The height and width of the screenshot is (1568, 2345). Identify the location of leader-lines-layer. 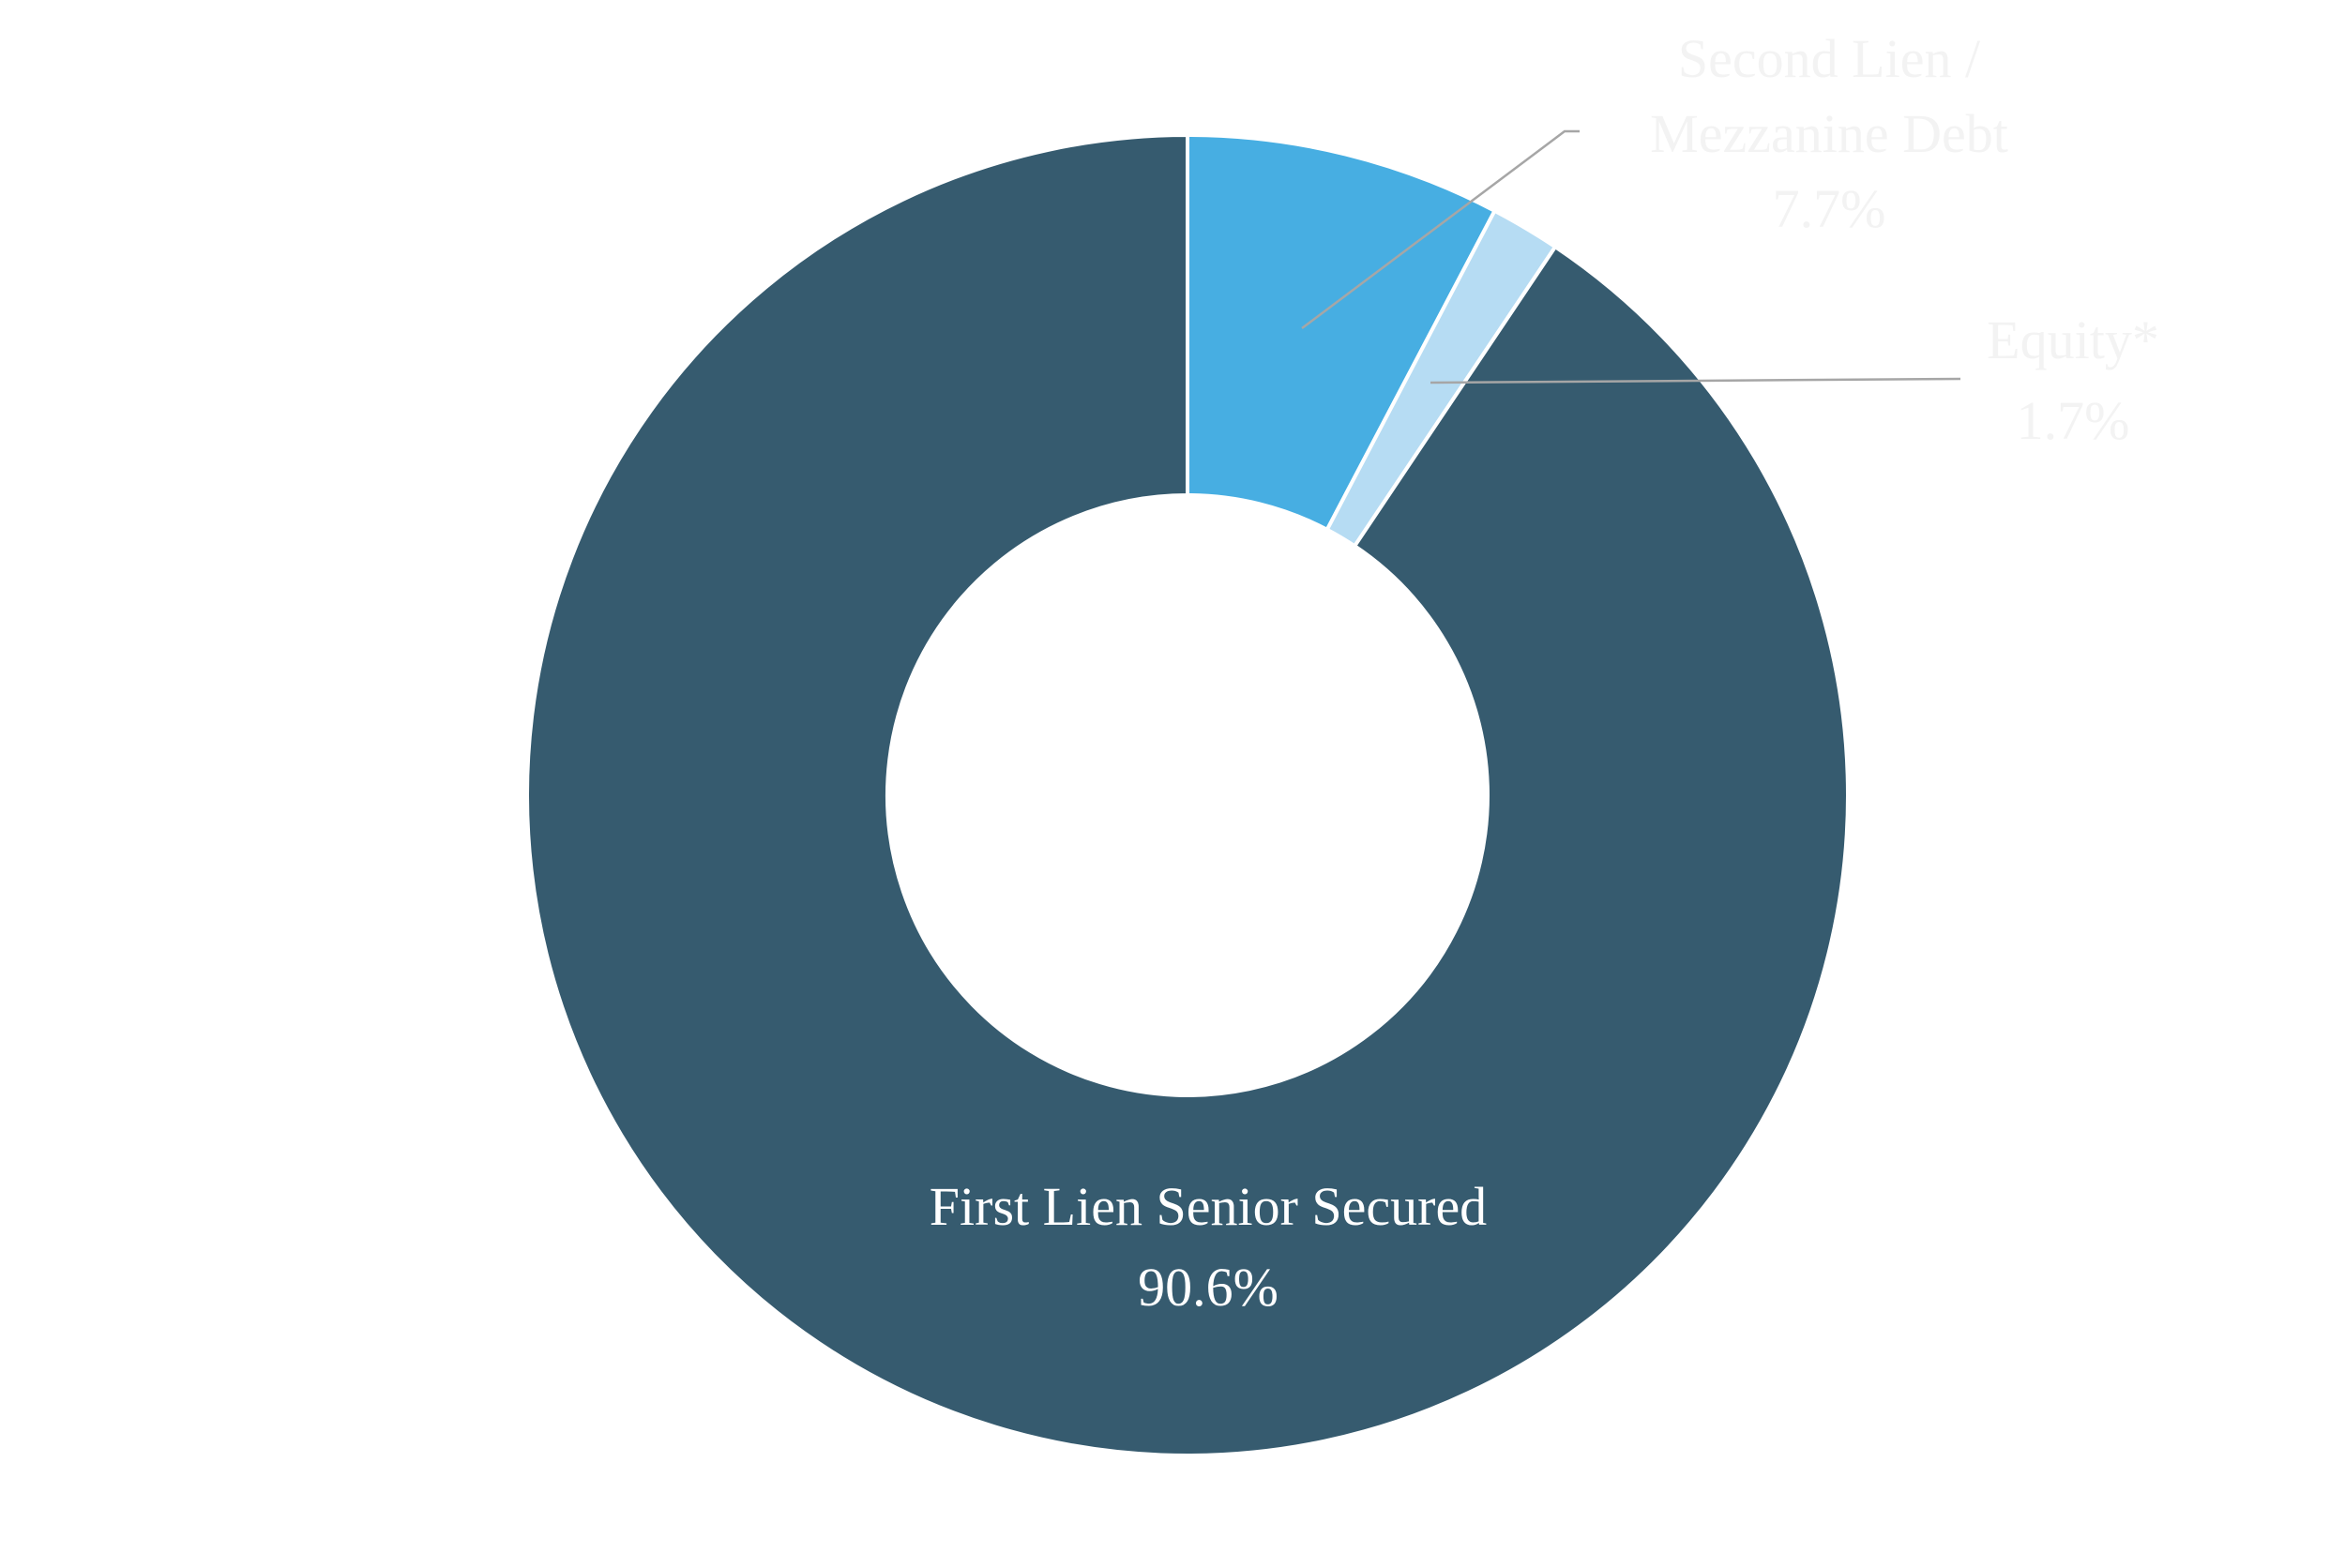
(1631, 256).